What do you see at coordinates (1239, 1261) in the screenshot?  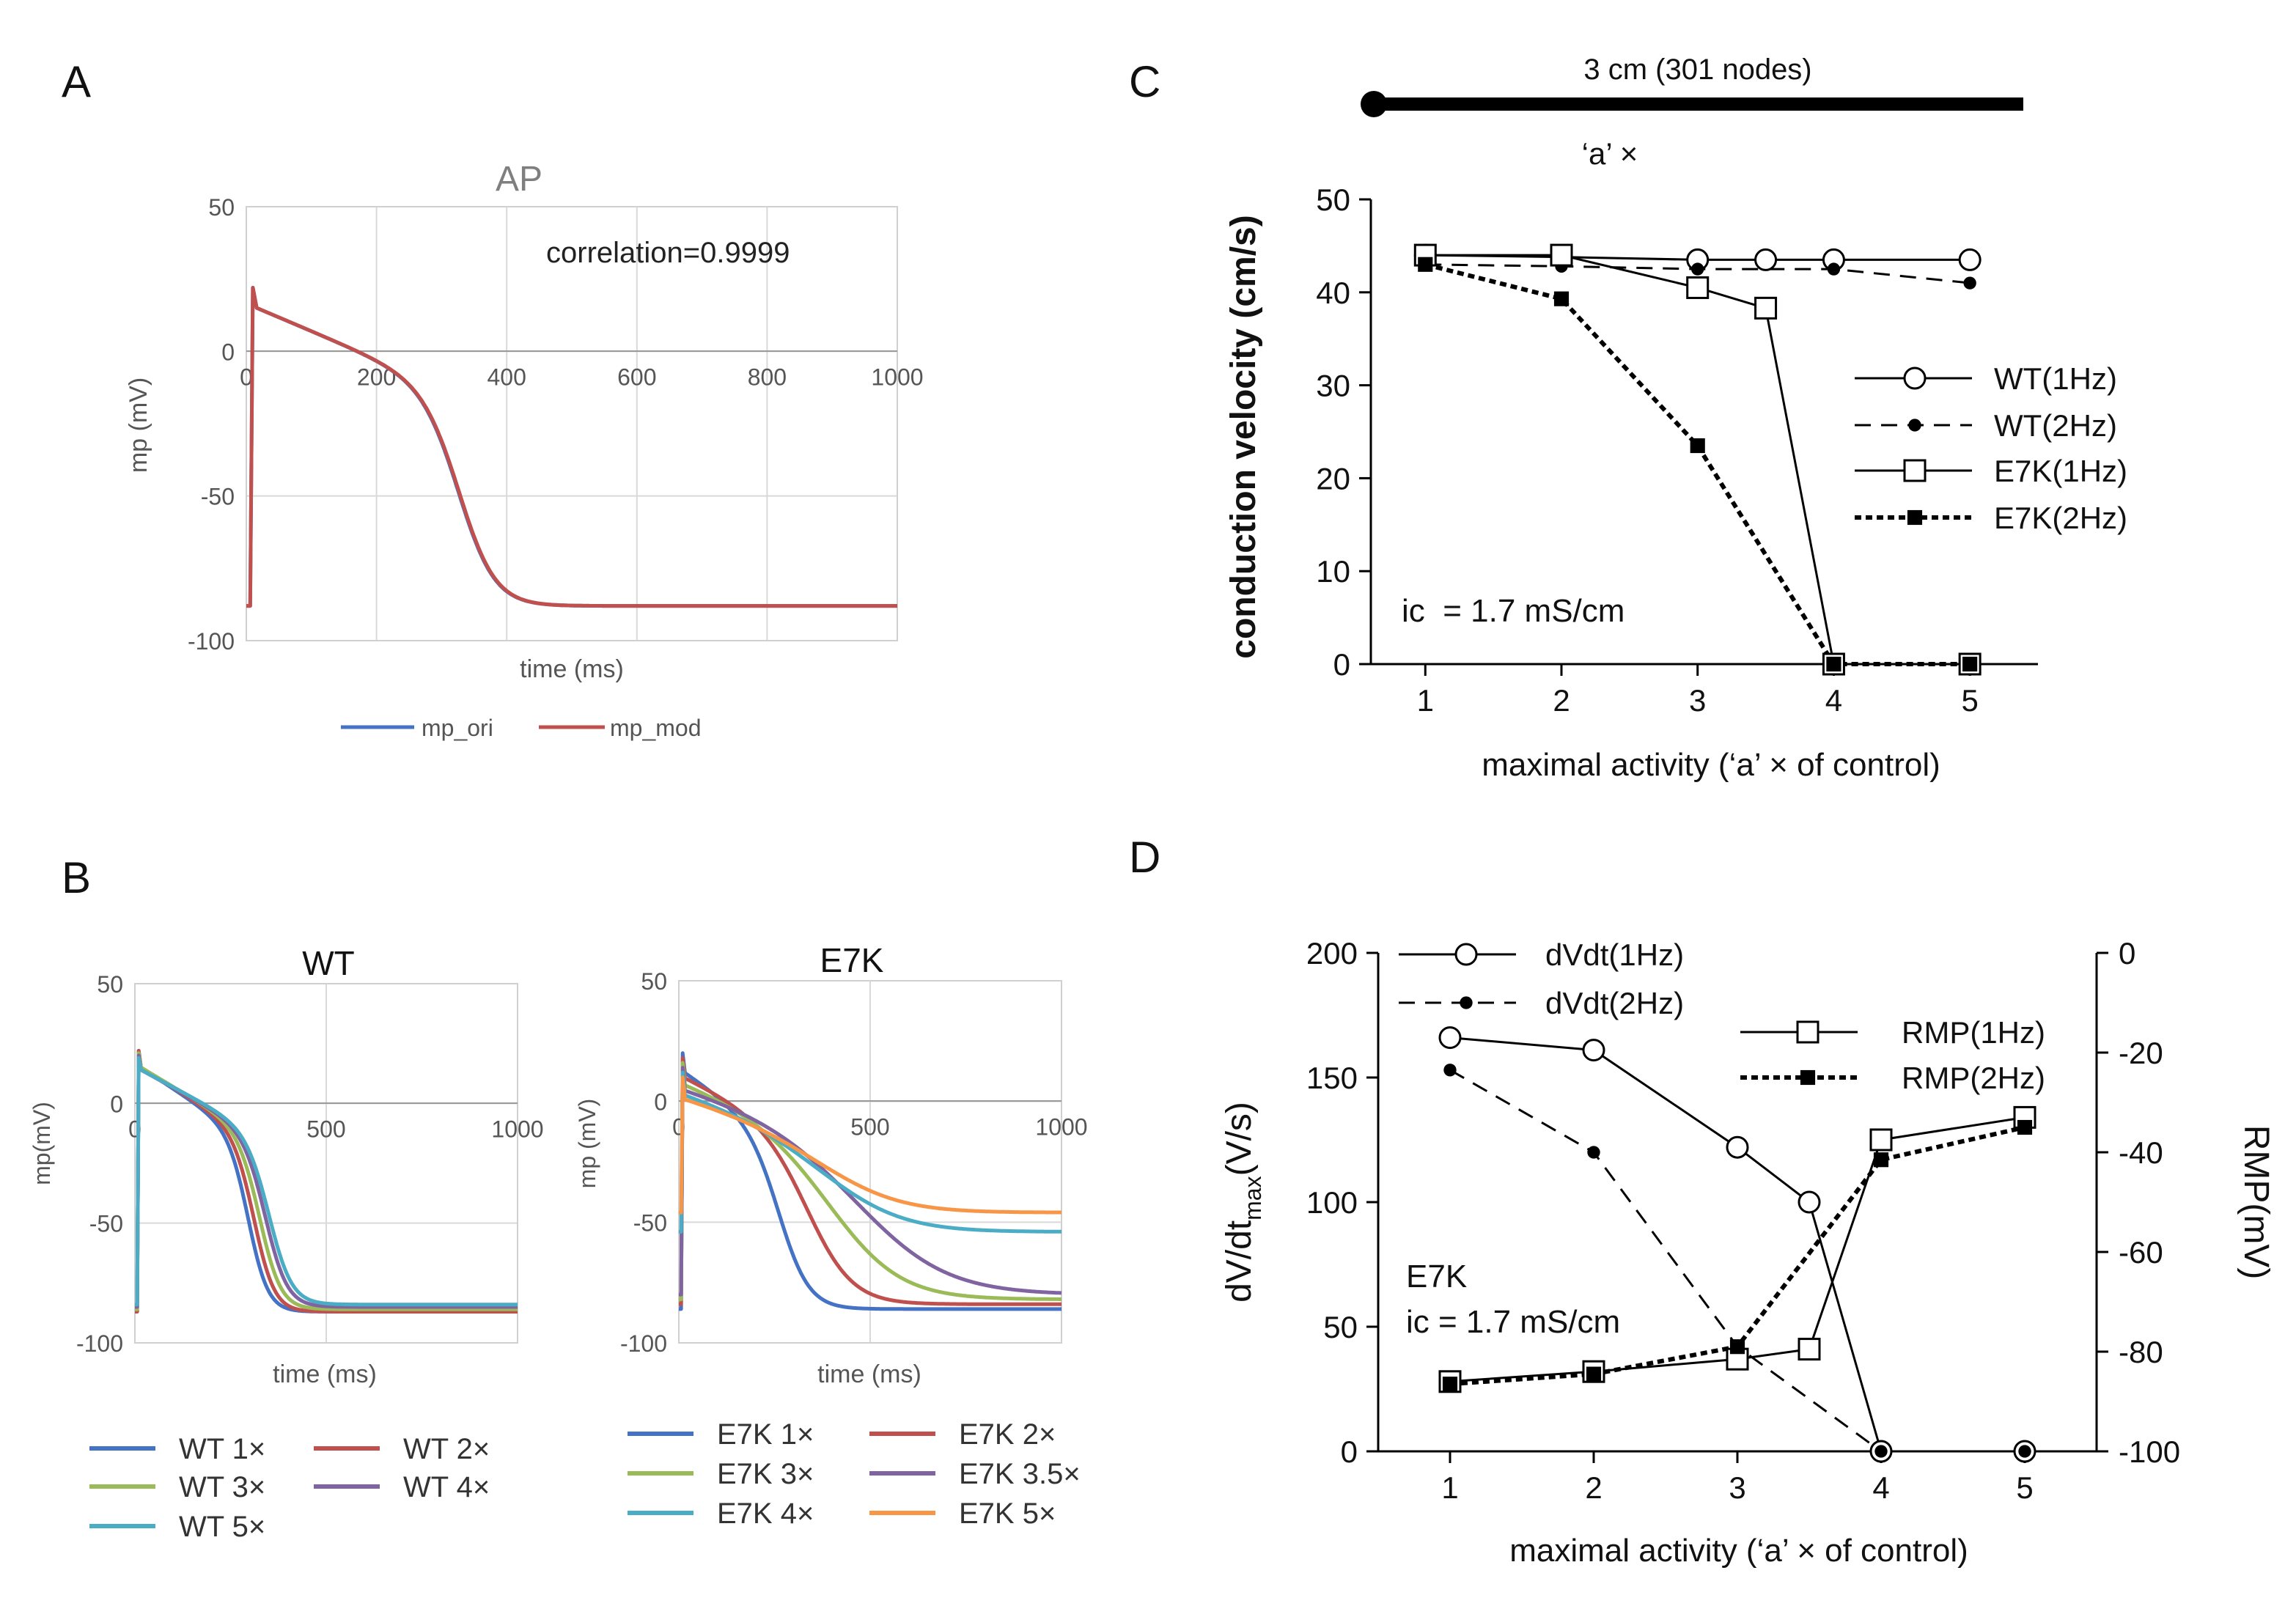 I see `chart-d-ylabel-main: dV/dt` at bounding box center [1239, 1261].